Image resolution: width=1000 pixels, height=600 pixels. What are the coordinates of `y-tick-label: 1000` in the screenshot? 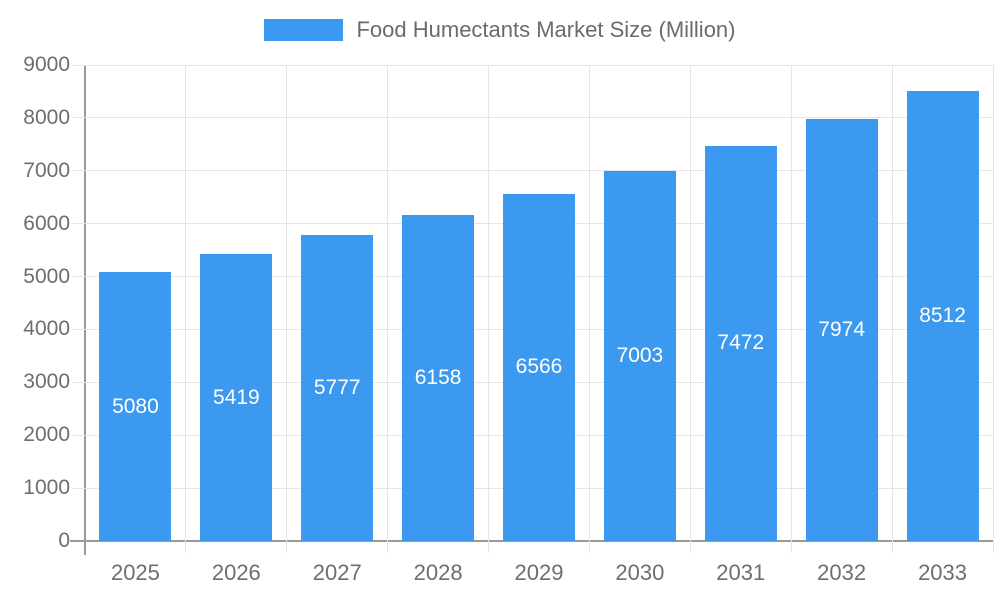 It's located at (46, 488).